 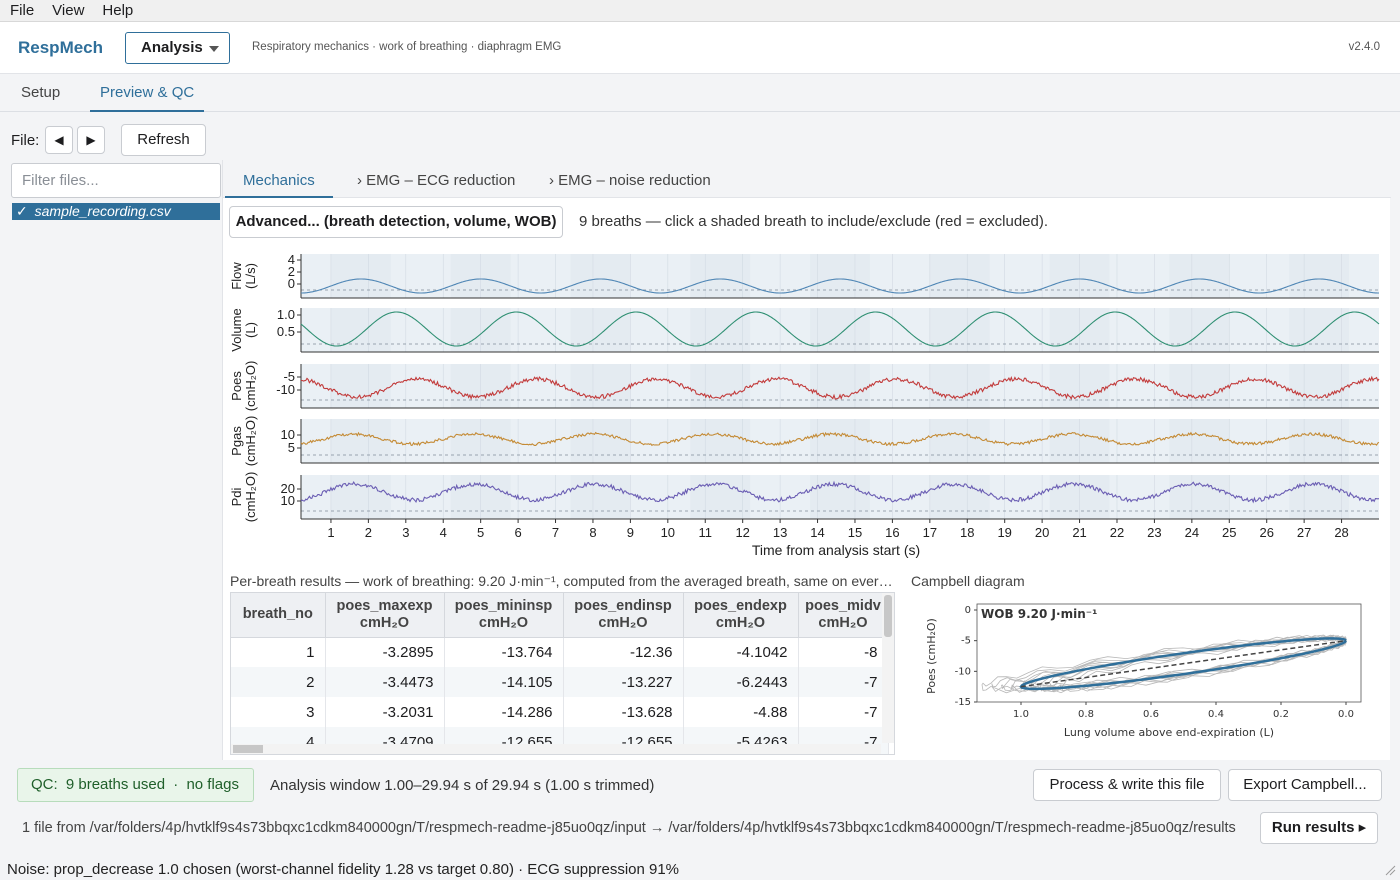 What do you see at coordinates (623, 652) in the screenshot?
I see `table-cell: -12.36` at bounding box center [623, 652].